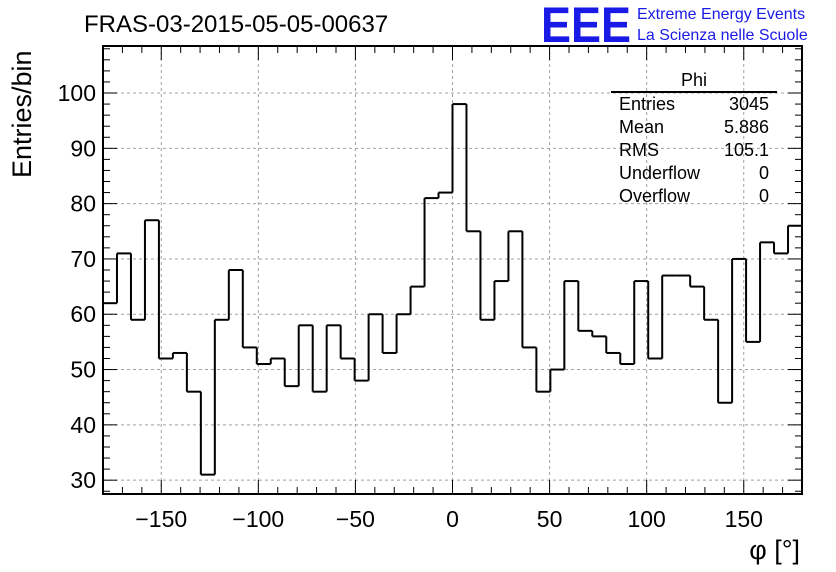 Image resolution: width=836 pixels, height=572 pixels. Describe the element at coordinates (83, 204) in the screenshot. I see `y-tick-label: 80` at that location.